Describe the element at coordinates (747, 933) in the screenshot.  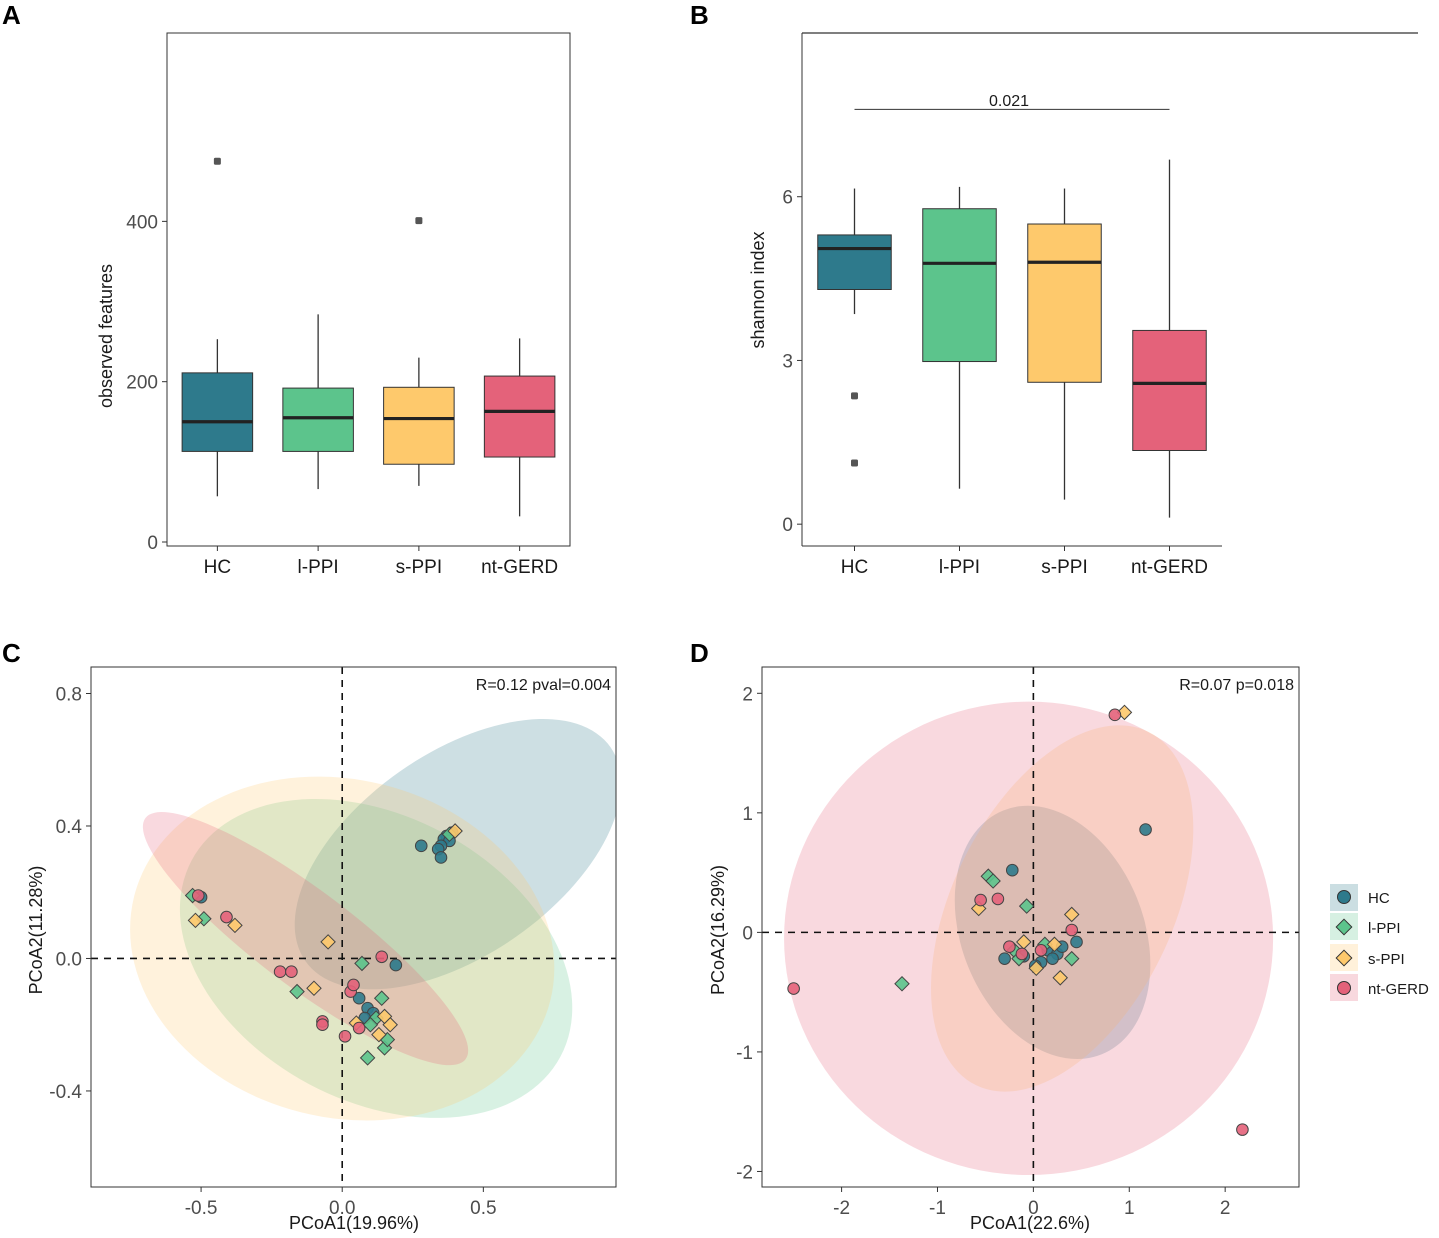
I see `panel-d-ytick-label: 0` at that location.